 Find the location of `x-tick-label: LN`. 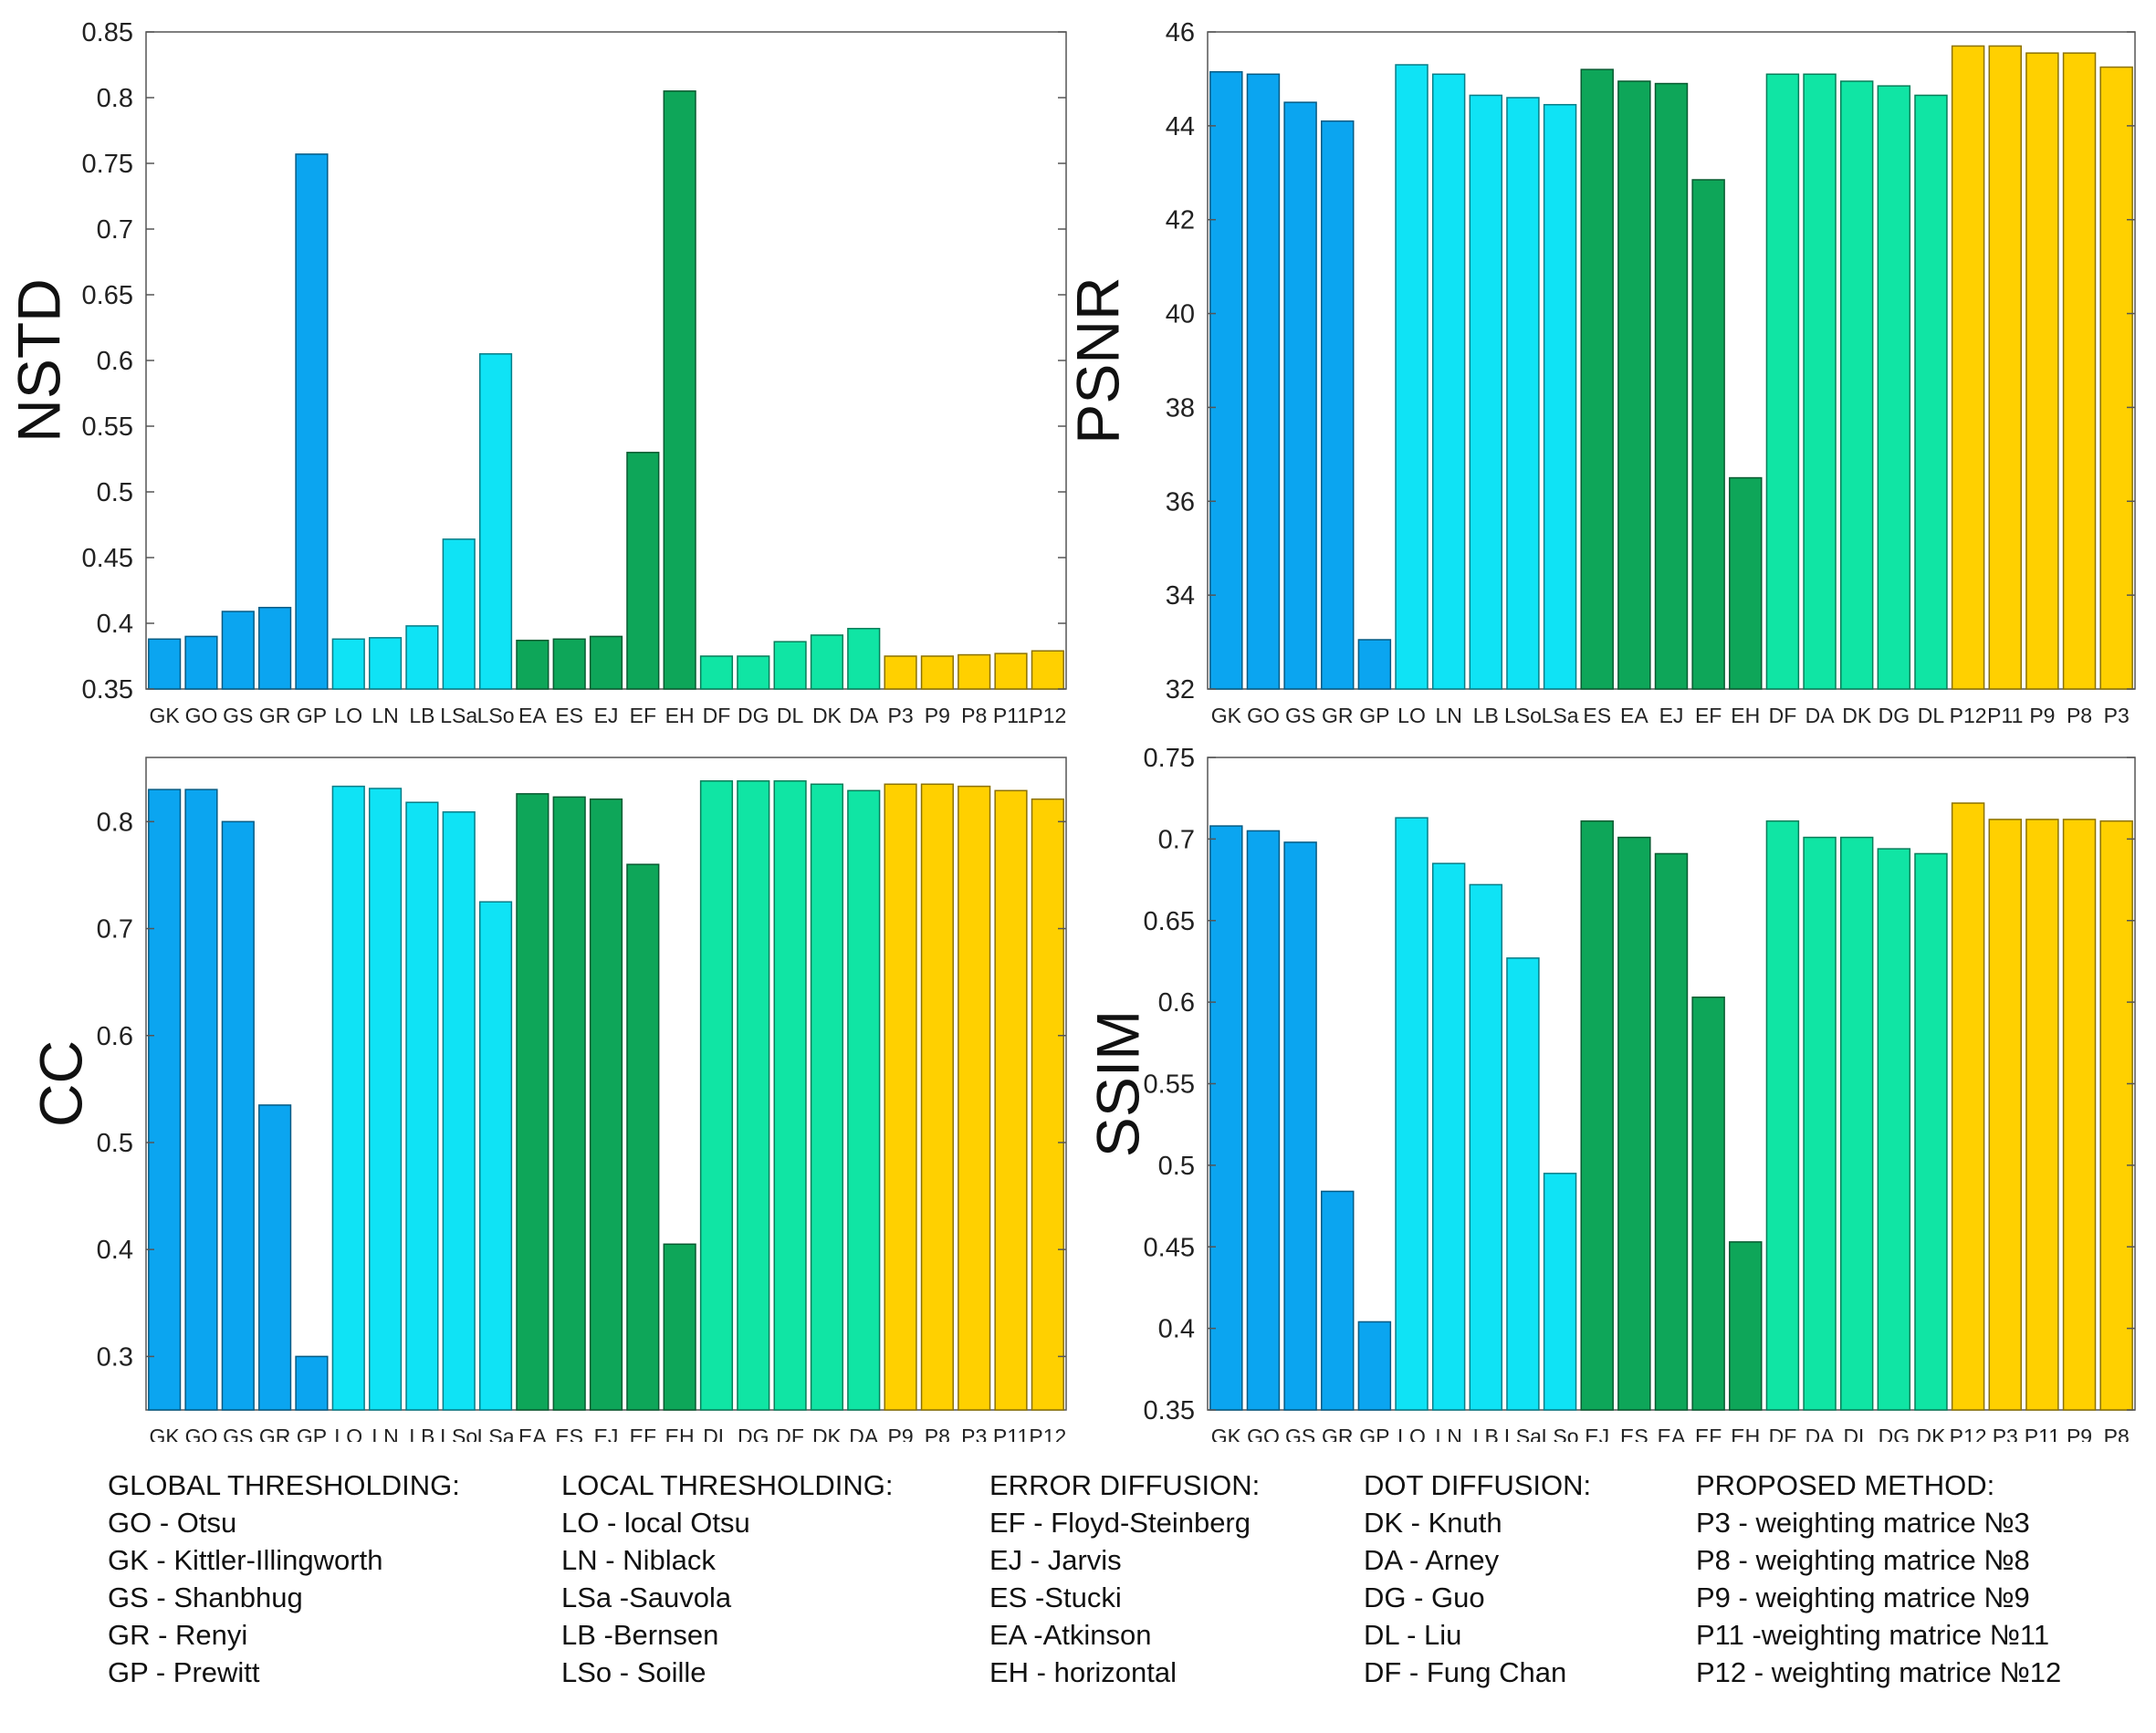

x-tick-label: LN is located at coordinates (385, 715).